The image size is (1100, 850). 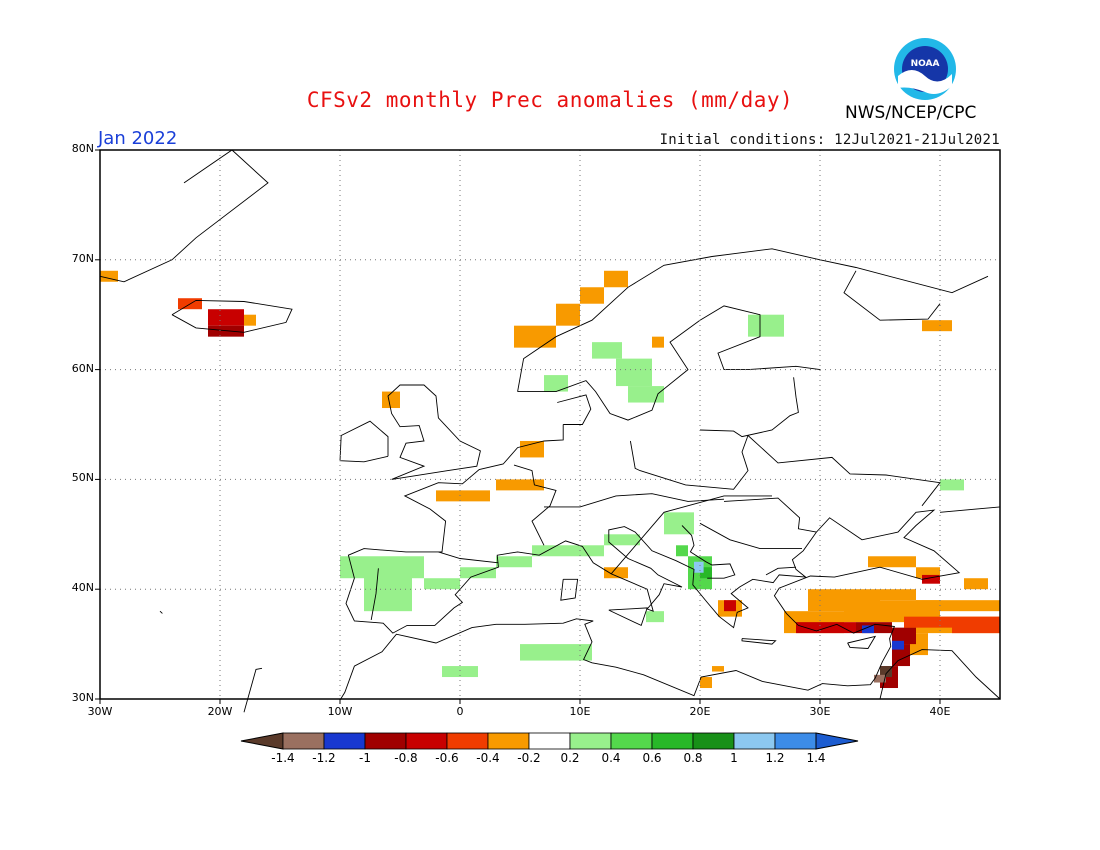 What do you see at coordinates (262, 741) in the screenshot?
I see `colorbar-left-arrow` at bounding box center [262, 741].